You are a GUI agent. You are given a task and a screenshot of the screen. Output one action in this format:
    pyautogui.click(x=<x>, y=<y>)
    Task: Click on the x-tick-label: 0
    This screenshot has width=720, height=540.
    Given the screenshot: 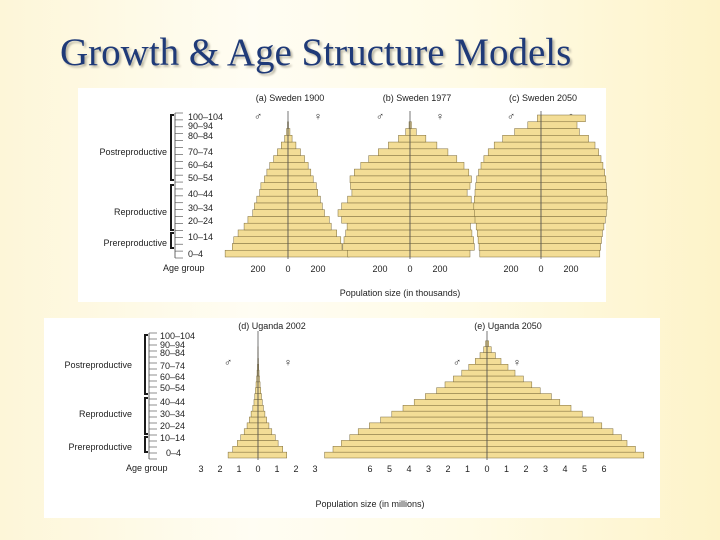 What is the action you would take?
    pyautogui.click(x=540, y=269)
    